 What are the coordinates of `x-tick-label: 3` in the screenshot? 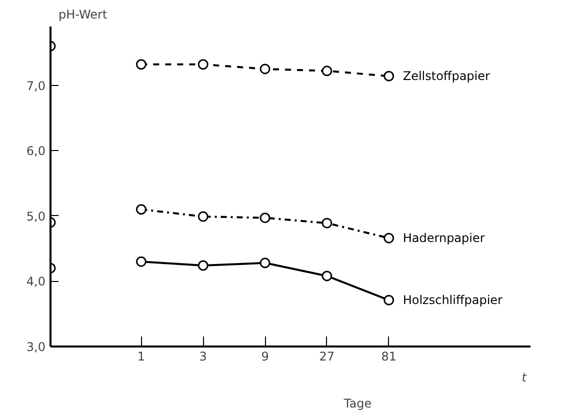 It's located at (203, 357).